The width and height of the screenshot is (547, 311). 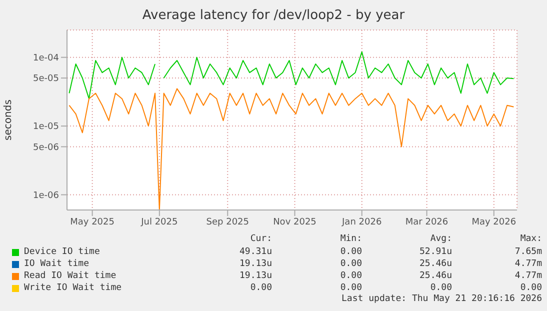 I want to click on text: Cur:, so click(x=260, y=240).